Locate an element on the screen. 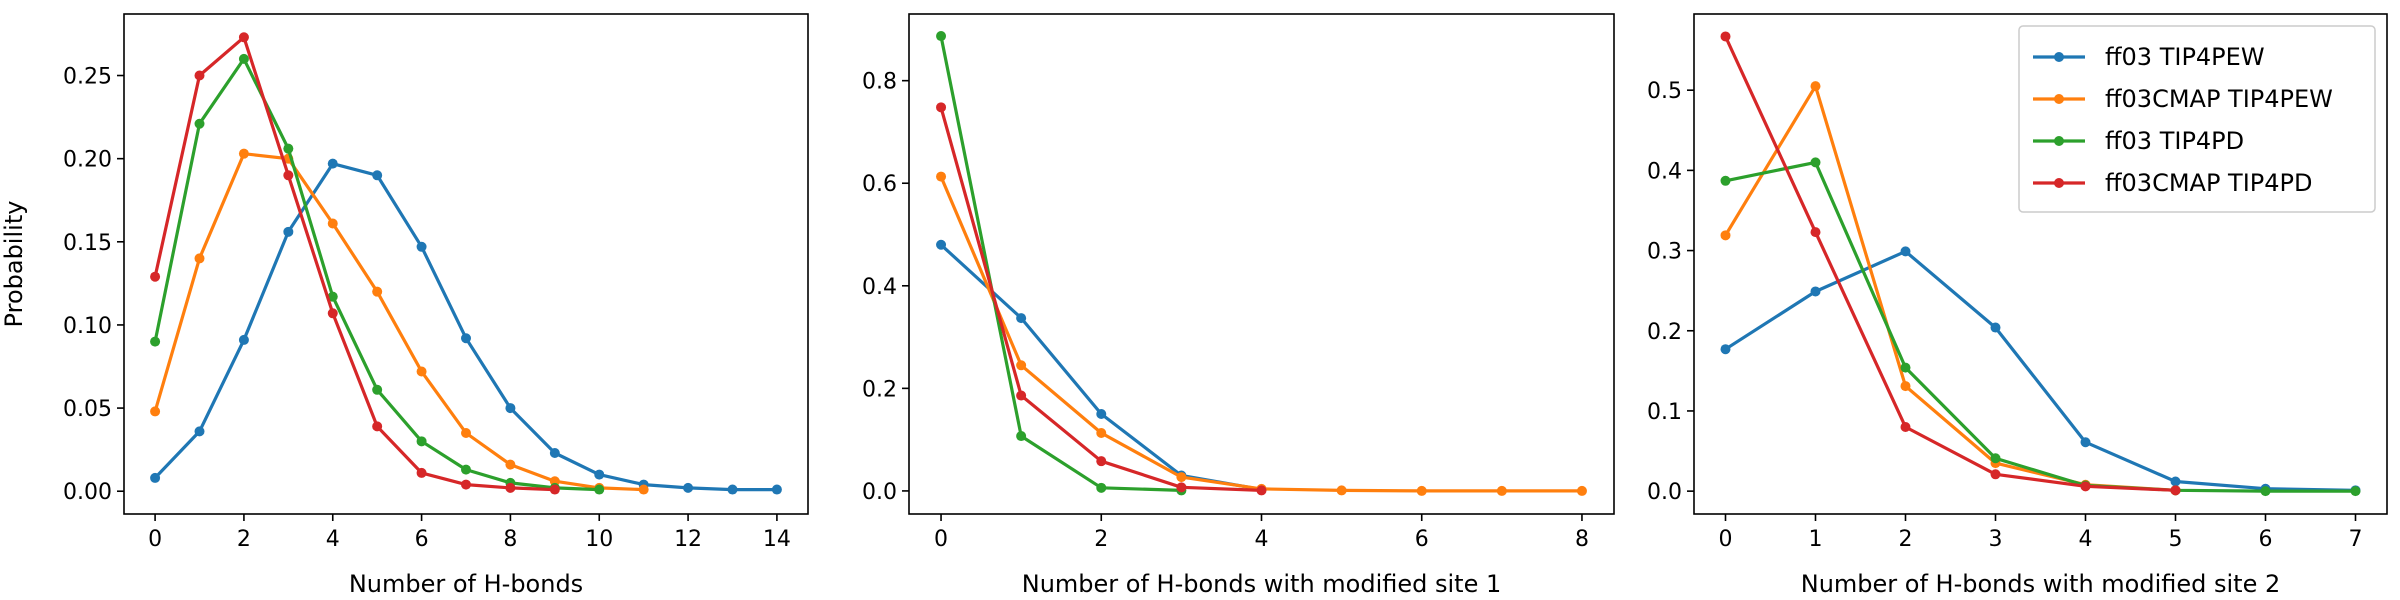  panel-1-line-ff03cmap-tip4pew is located at coordinates (399, 322).